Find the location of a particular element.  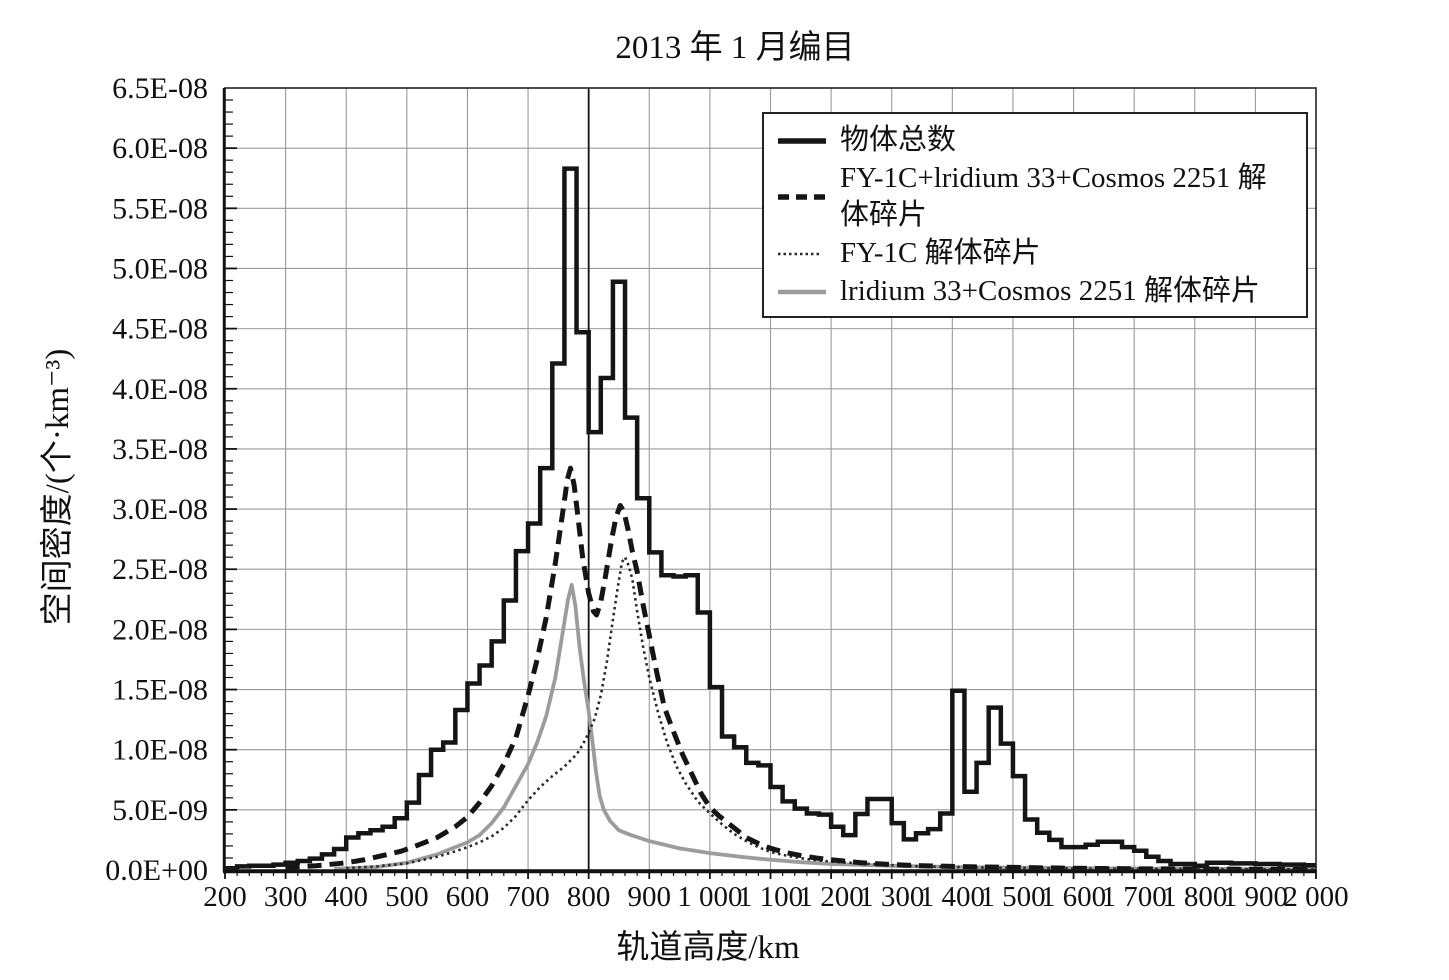

y-tick-label: 4.5E-08 is located at coordinates (160, 329).